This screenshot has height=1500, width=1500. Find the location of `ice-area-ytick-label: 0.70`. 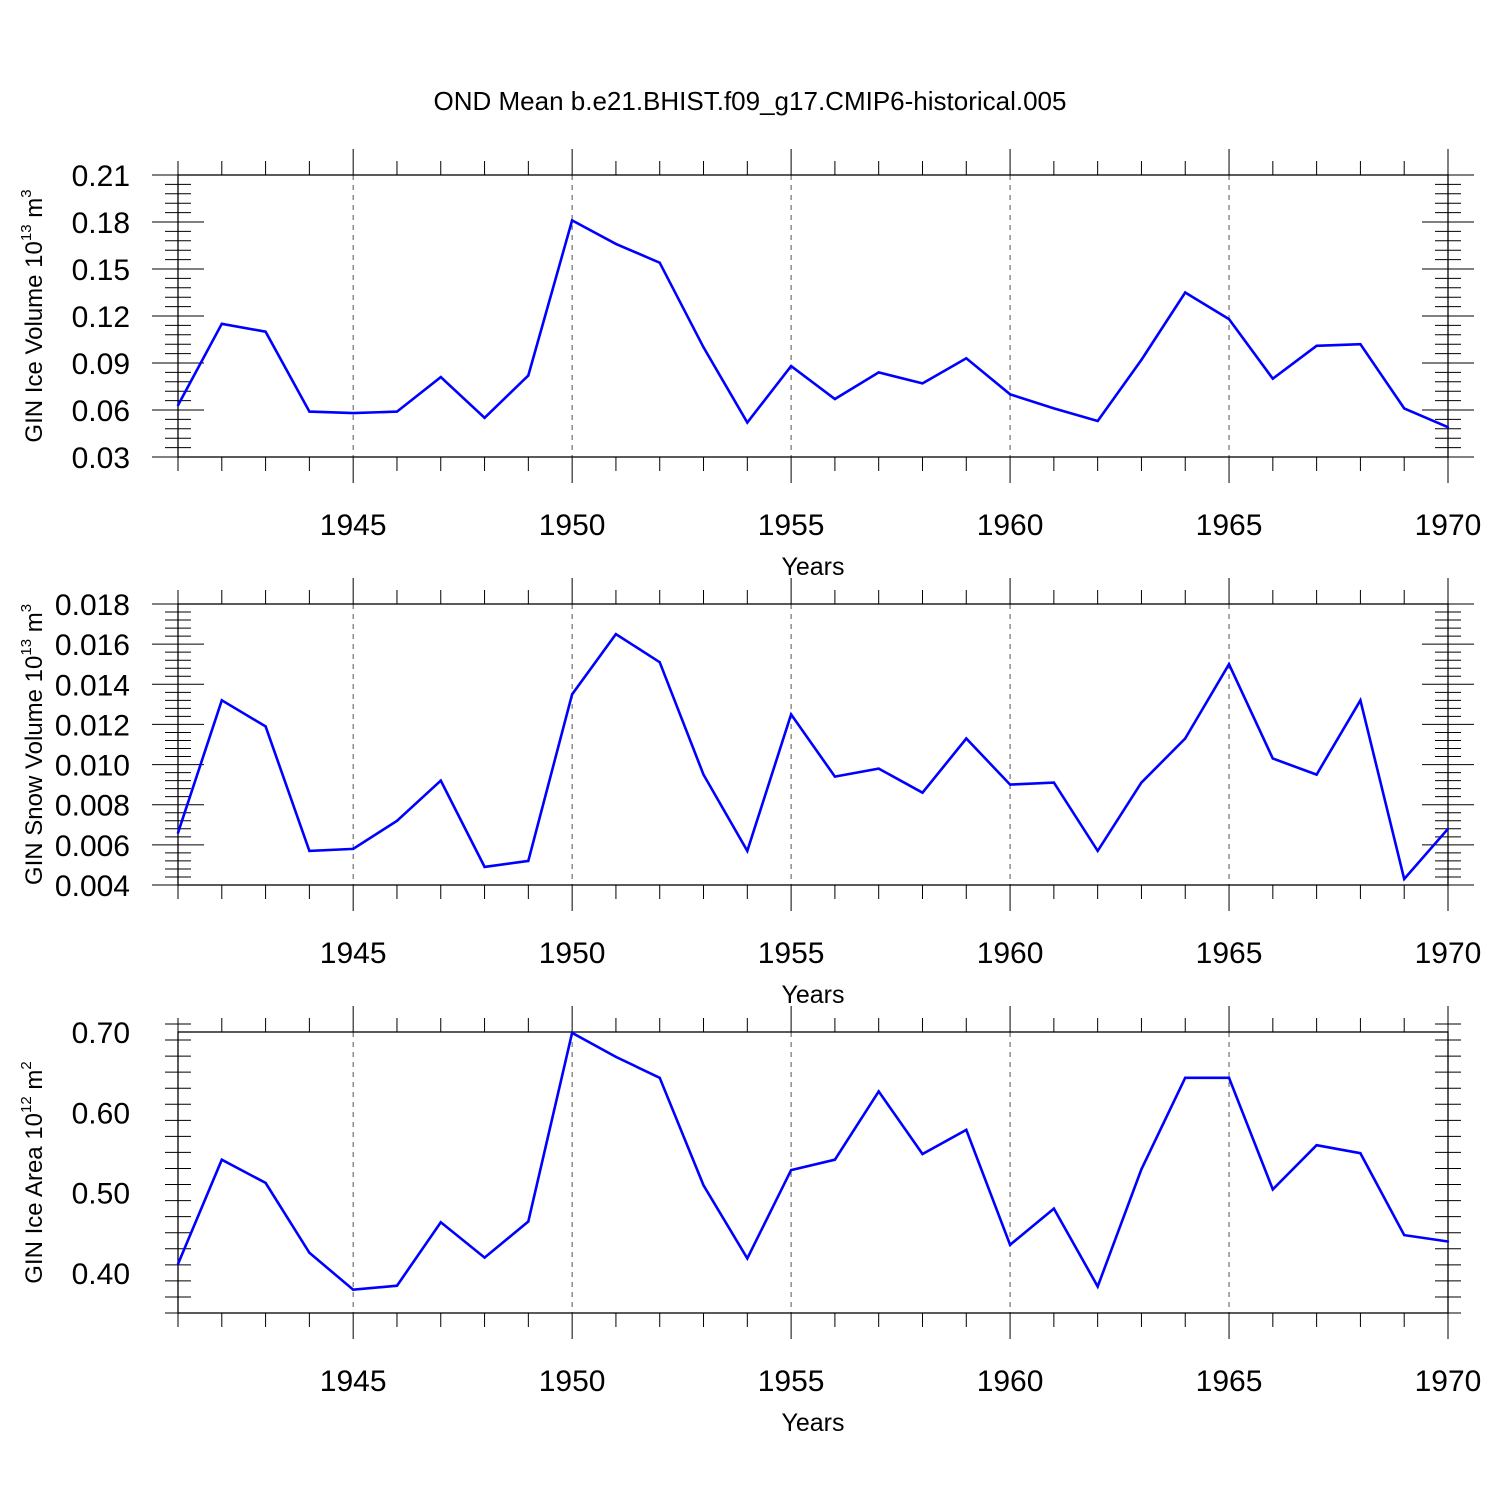

ice-area-ytick-label: 0.70 is located at coordinates (101, 1033).